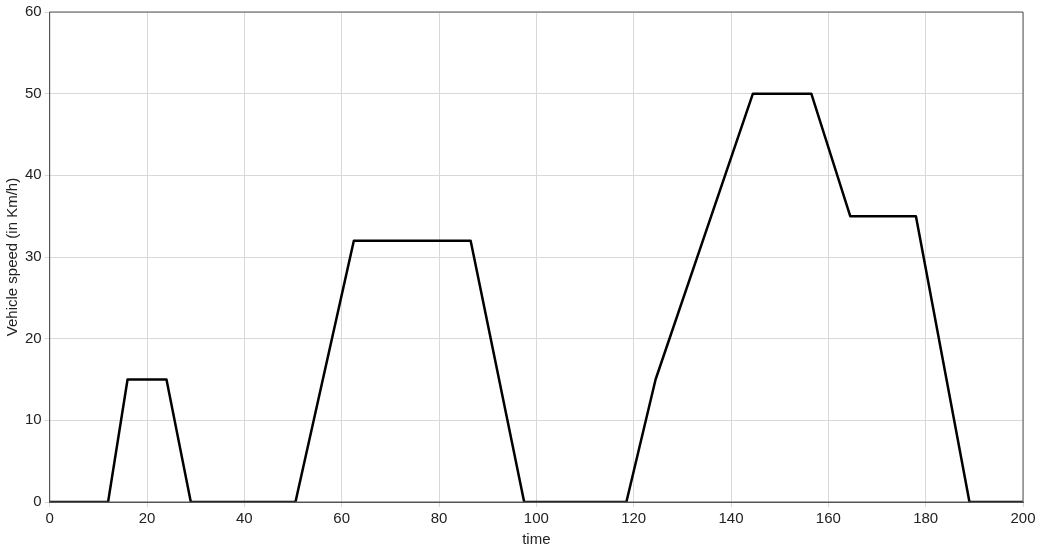 The image size is (1045, 549). I want to click on x-tick-label: 100, so click(536, 518).